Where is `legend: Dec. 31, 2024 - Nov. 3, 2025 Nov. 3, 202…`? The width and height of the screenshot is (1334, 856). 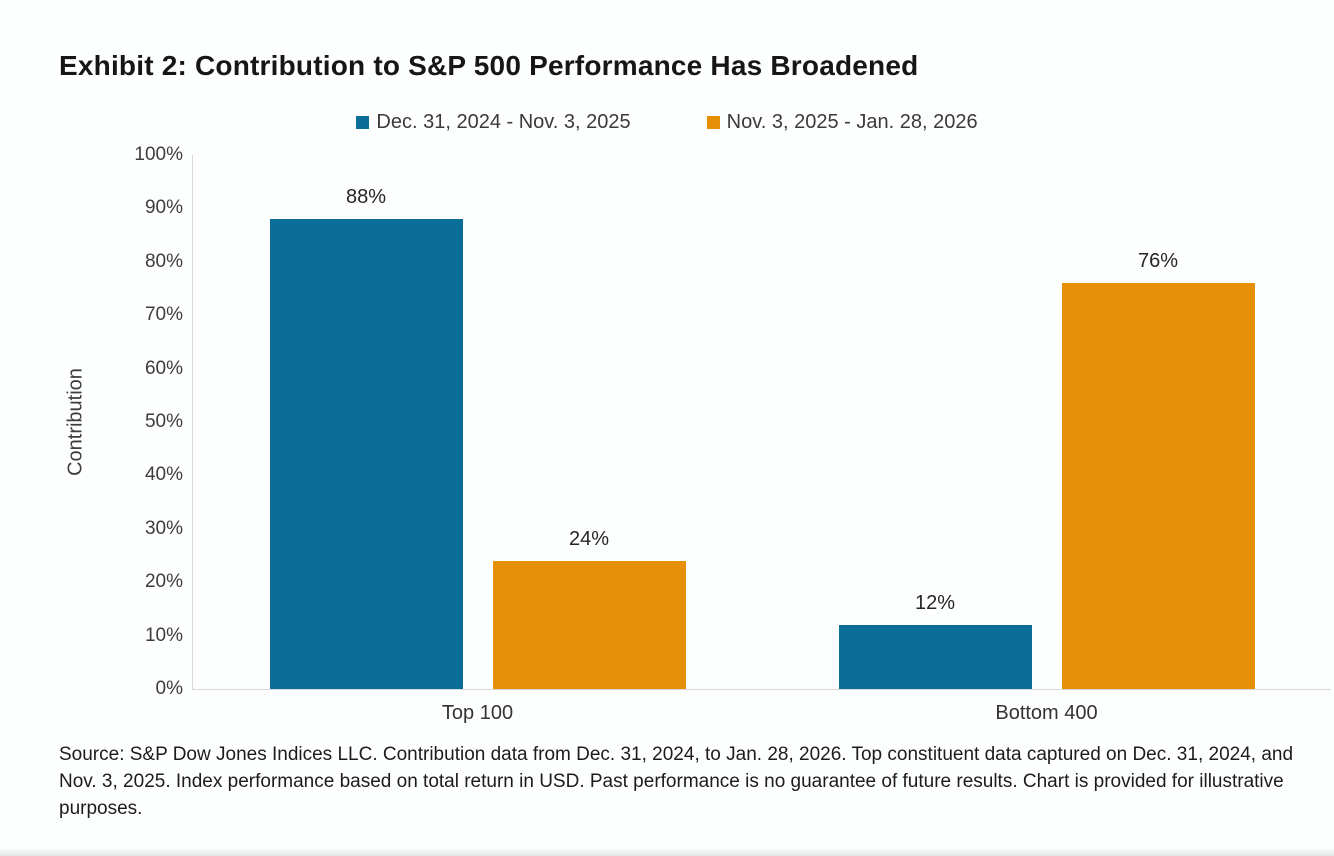
legend: Dec. 31, 2024 - Nov. 3, 2025 Nov. 3, 202… is located at coordinates (667, 122).